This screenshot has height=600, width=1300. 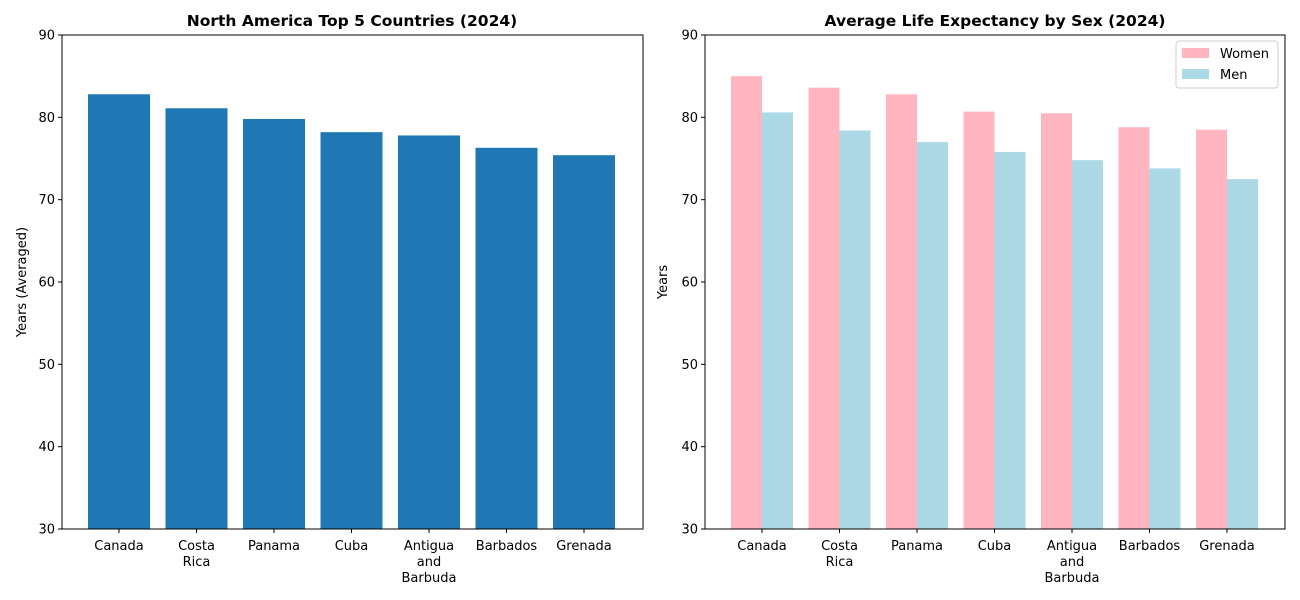 I want to click on chart-right-xtick-label-6: Grenada, so click(x=1227, y=546).